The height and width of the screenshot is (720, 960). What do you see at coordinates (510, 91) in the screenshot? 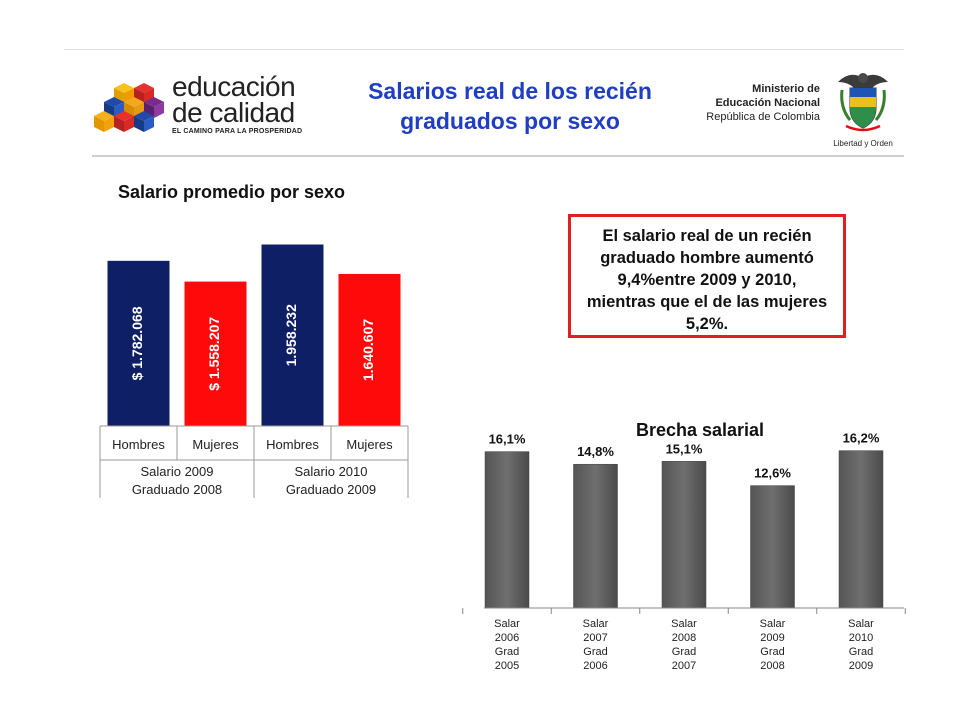
I see `title-line-1: Salarios real de los recién` at bounding box center [510, 91].